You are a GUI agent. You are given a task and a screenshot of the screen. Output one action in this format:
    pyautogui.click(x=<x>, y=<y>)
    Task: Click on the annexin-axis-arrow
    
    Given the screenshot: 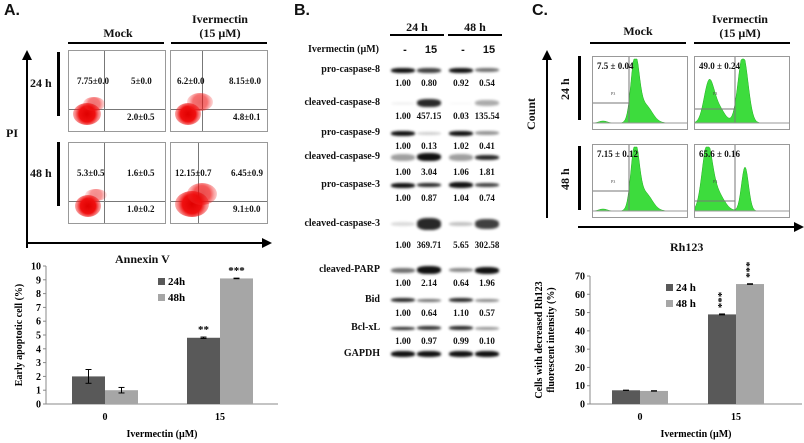 What is the action you would take?
    pyautogui.click(x=149, y=243)
    